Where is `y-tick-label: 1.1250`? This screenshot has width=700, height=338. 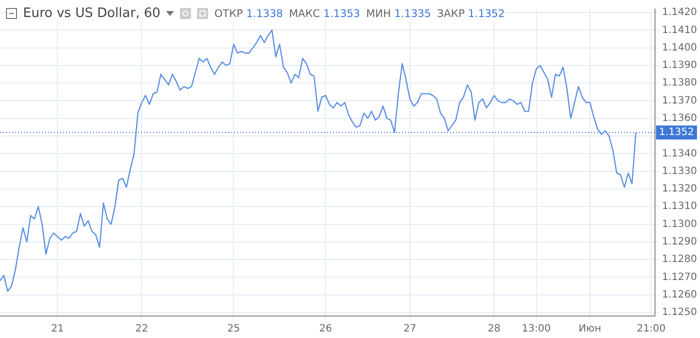 y-tick-label: 1.1250 is located at coordinates (680, 312).